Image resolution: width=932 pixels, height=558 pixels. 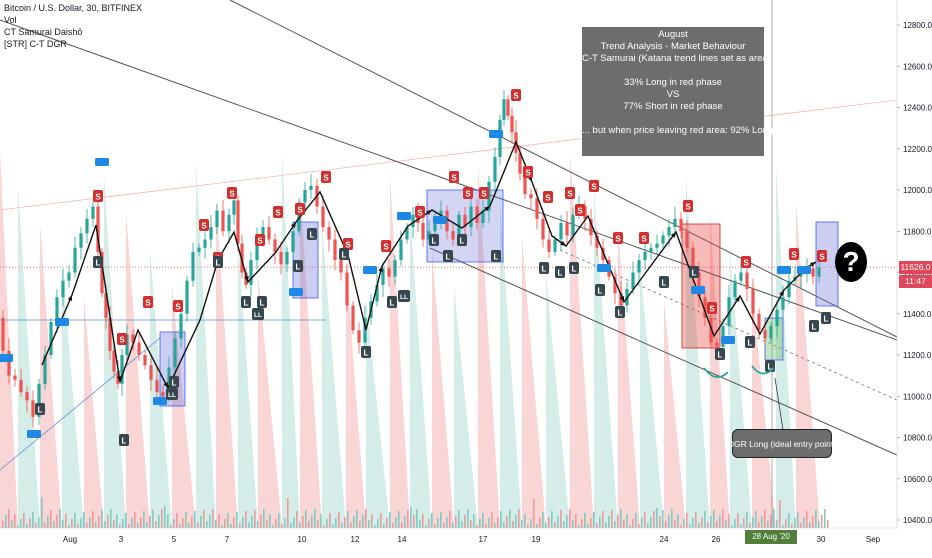 I want to click on price-tick-label: 11200.0, so click(x=917, y=355).